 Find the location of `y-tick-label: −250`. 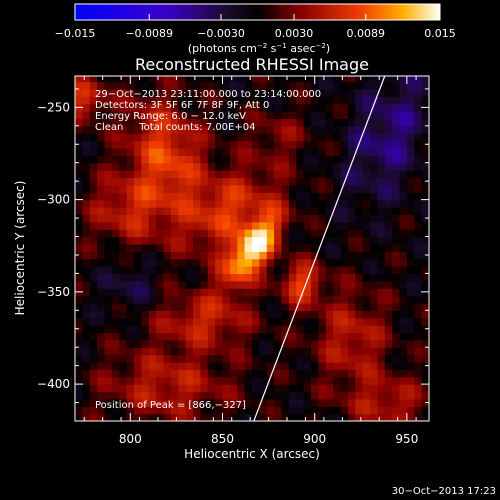

y-tick-label: −250 is located at coordinates (53, 107).